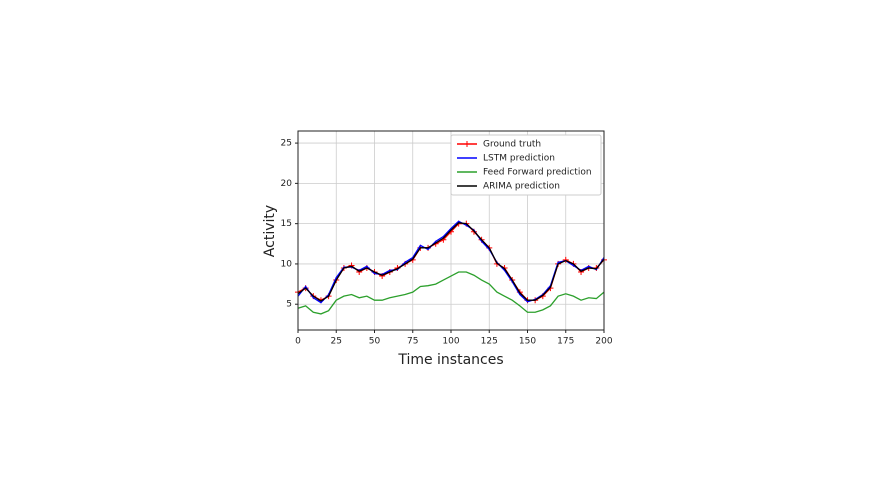 Image resolution: width=877 pixels, height=493 pixels. Describe the element at coordinates (336, 342) in the screenshot. I see `x-tick-label: 25` at that location.